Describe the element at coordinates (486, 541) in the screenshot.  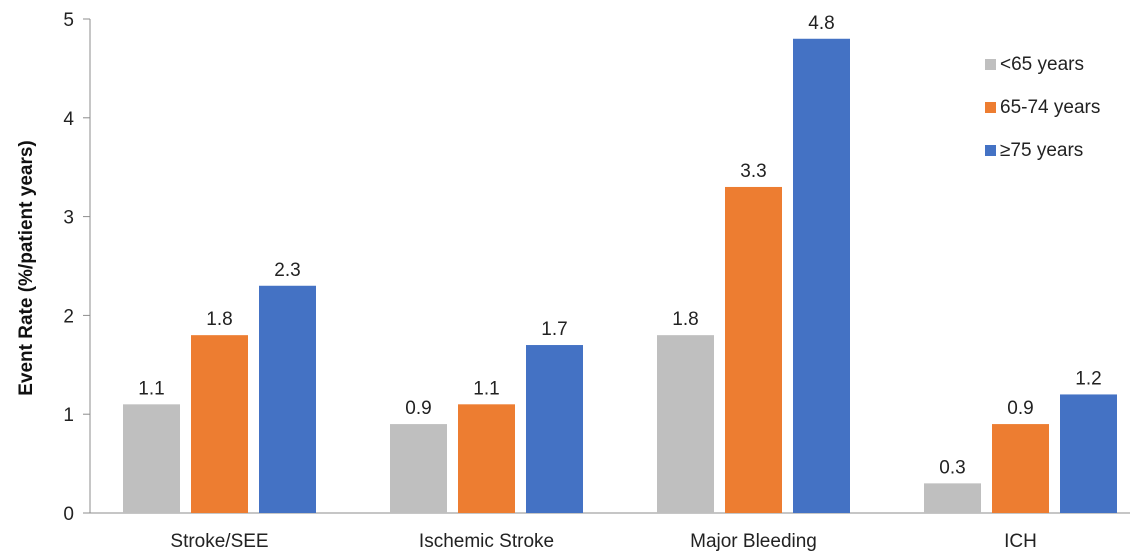
I see `x-category-label: Ischemic Stroke` at that location.